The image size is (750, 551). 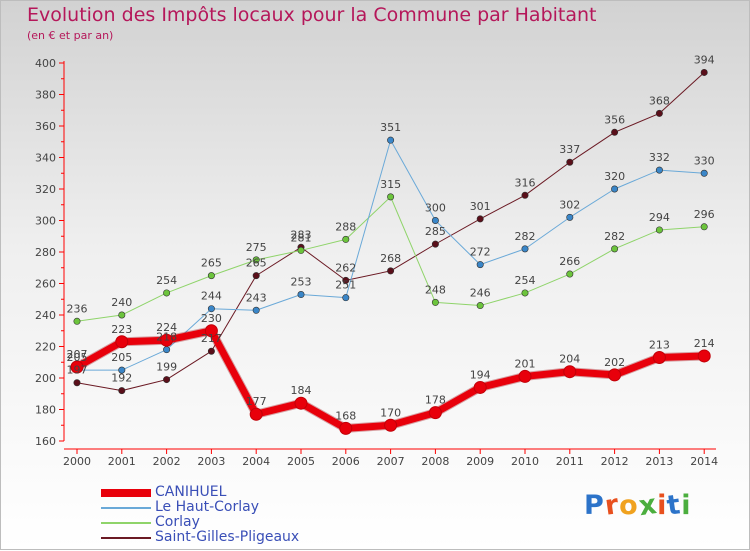 What do you see at coordinates (704, 461) in the screenshot?
I see `x-tick-label: 2014` at bounding box center [704, 461].